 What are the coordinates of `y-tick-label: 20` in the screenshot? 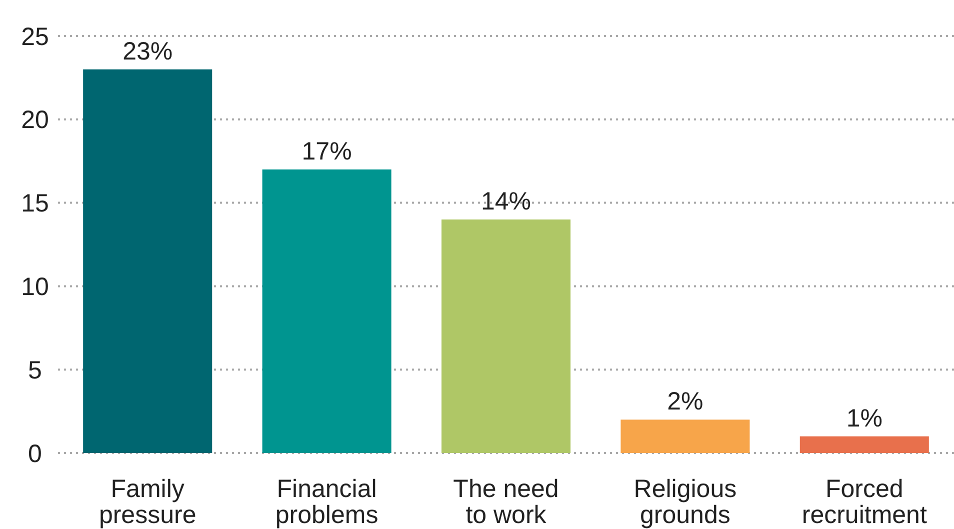 It's located at (35, 120).